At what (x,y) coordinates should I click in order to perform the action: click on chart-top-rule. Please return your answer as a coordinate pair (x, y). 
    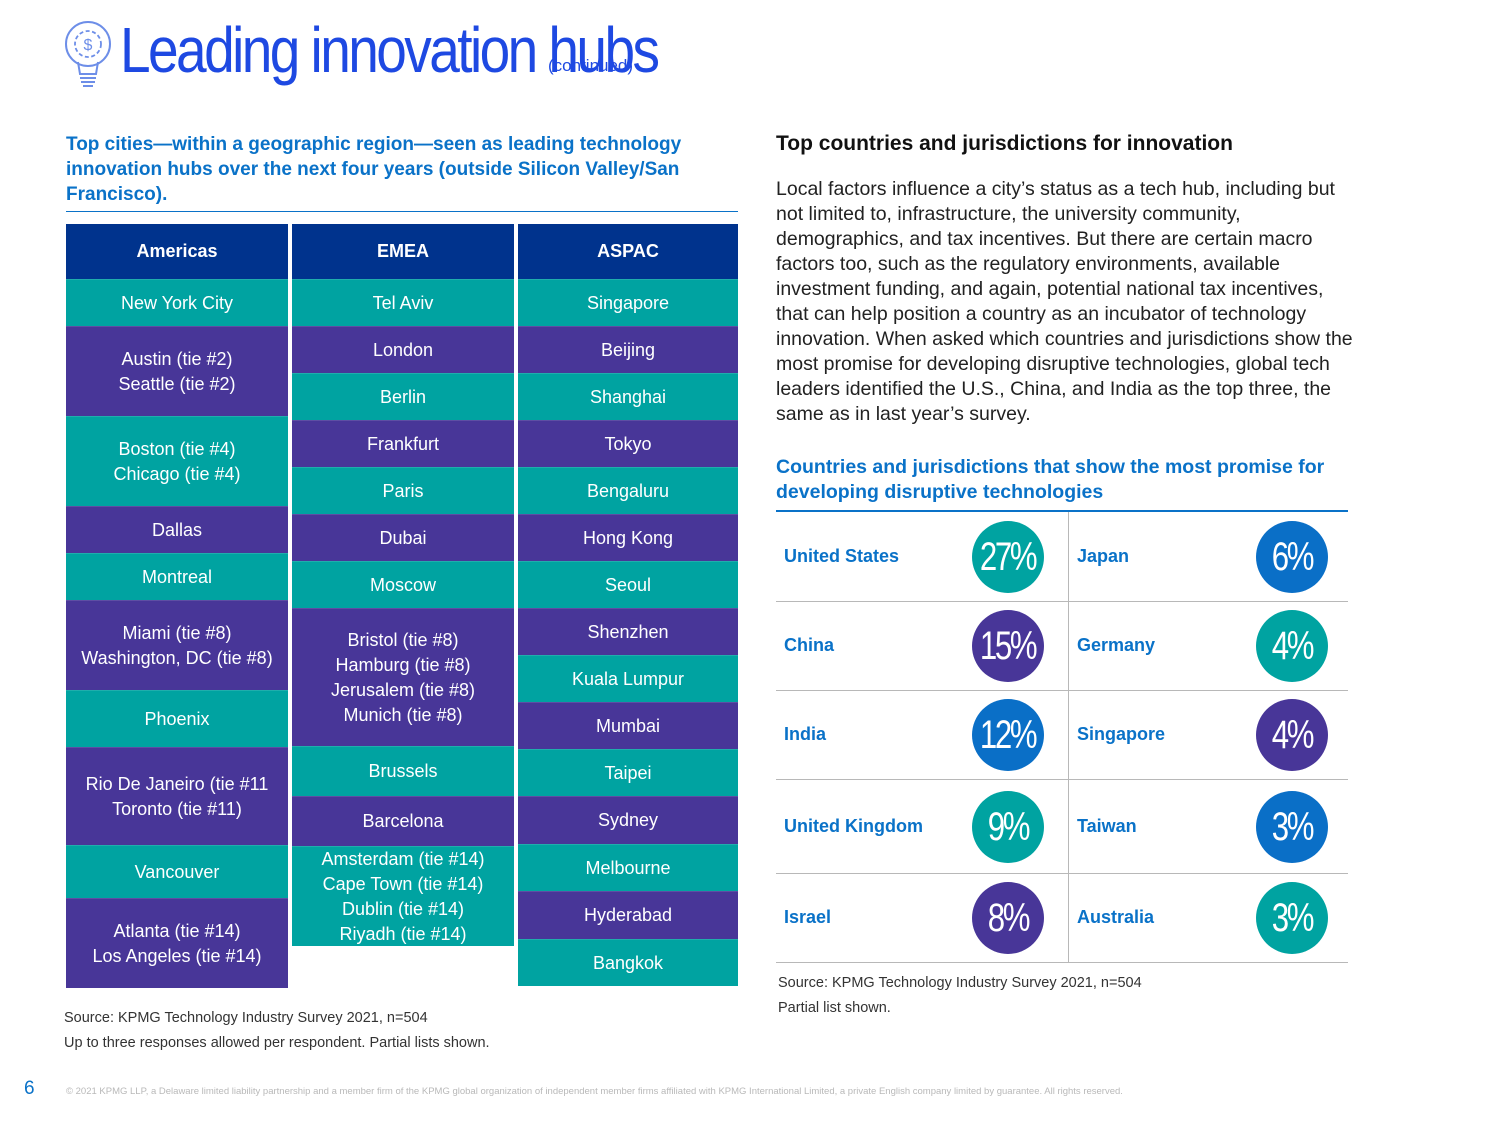
    Looking at the image, I should click on (1062, 511).